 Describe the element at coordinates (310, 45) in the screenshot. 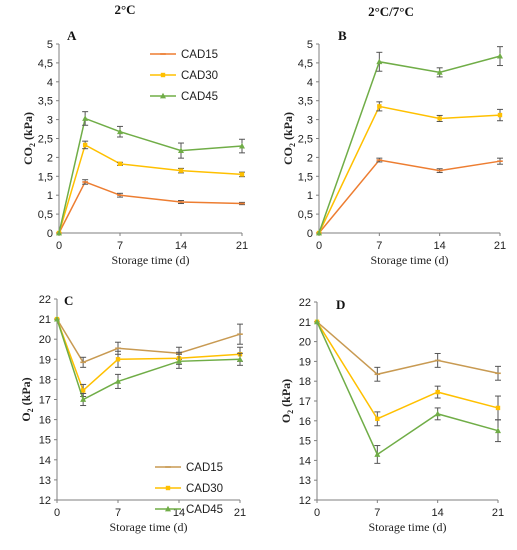

I see `y-tick-label: 5` at that location.